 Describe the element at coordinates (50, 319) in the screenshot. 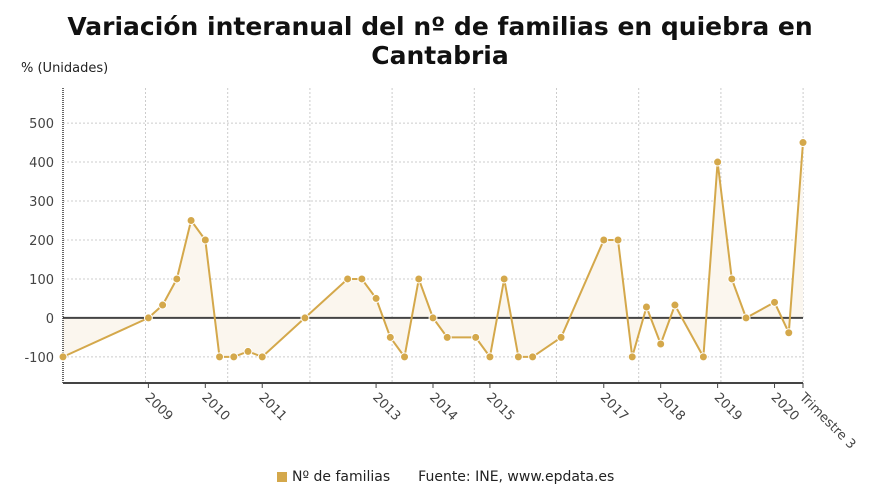

I see `y-tick-label: 0` at that location.